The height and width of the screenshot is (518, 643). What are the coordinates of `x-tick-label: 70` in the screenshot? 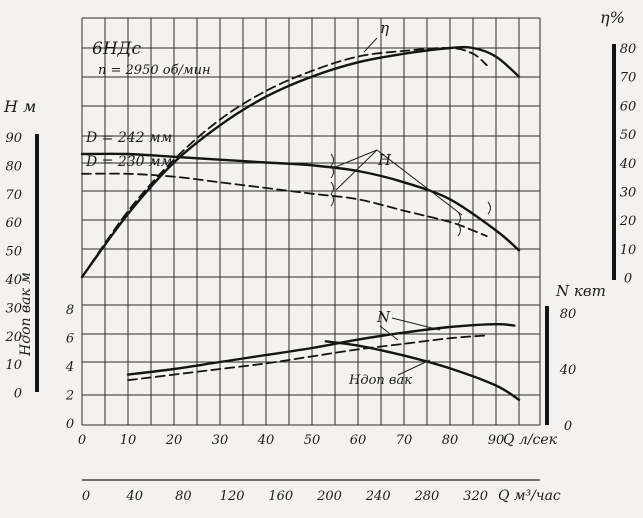 It's located at (404, 440).